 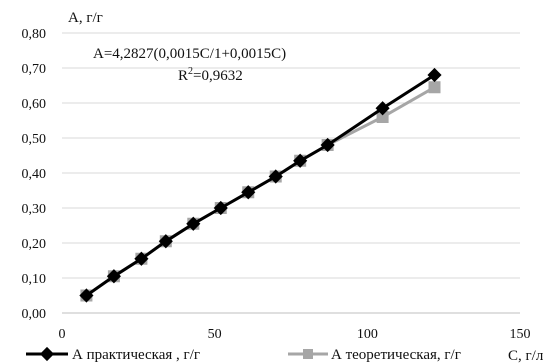 I want to click on legend-label-practical: А практическая , г/г, so click(x=136, y=355).